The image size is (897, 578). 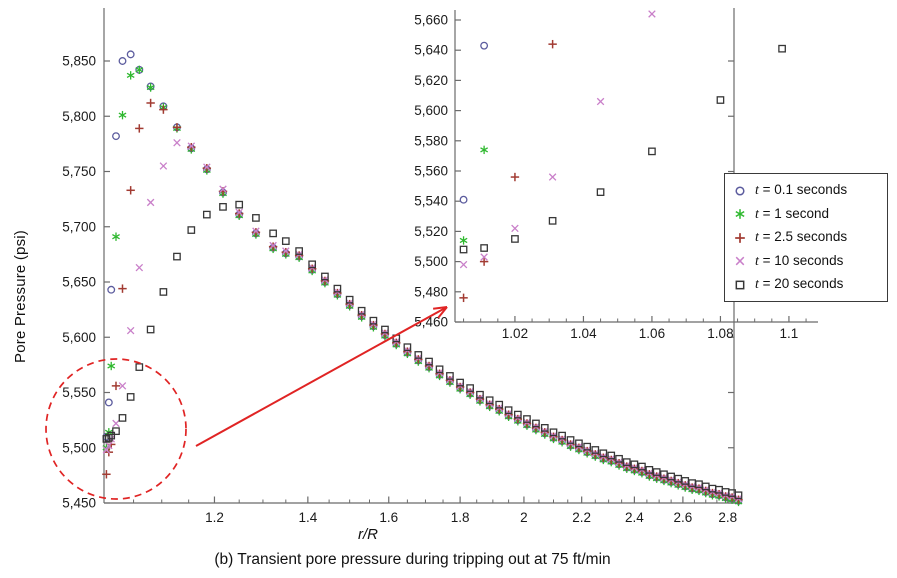 I want to click on inset-series-x, so click(x=557, y=139).